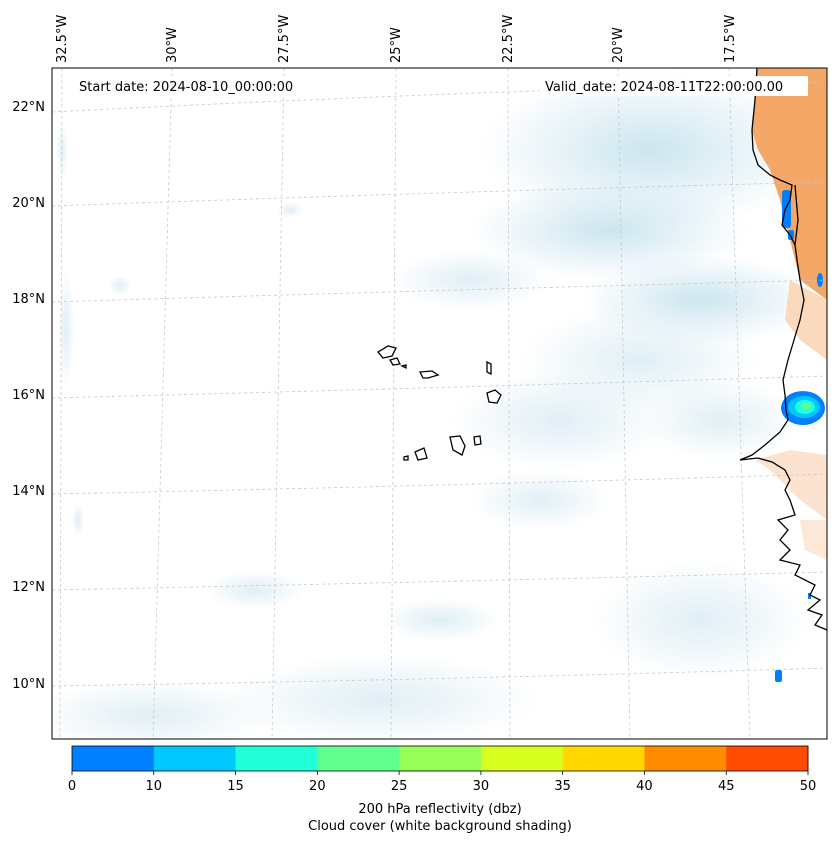 The height and width of the screenshot is (843, 837). What do you see at coordinates (439, 809) in the screenshot?
I see `colorbar-title-line1: 200 hPa reflectivity (dbz)` at bounding box center [439, 809].